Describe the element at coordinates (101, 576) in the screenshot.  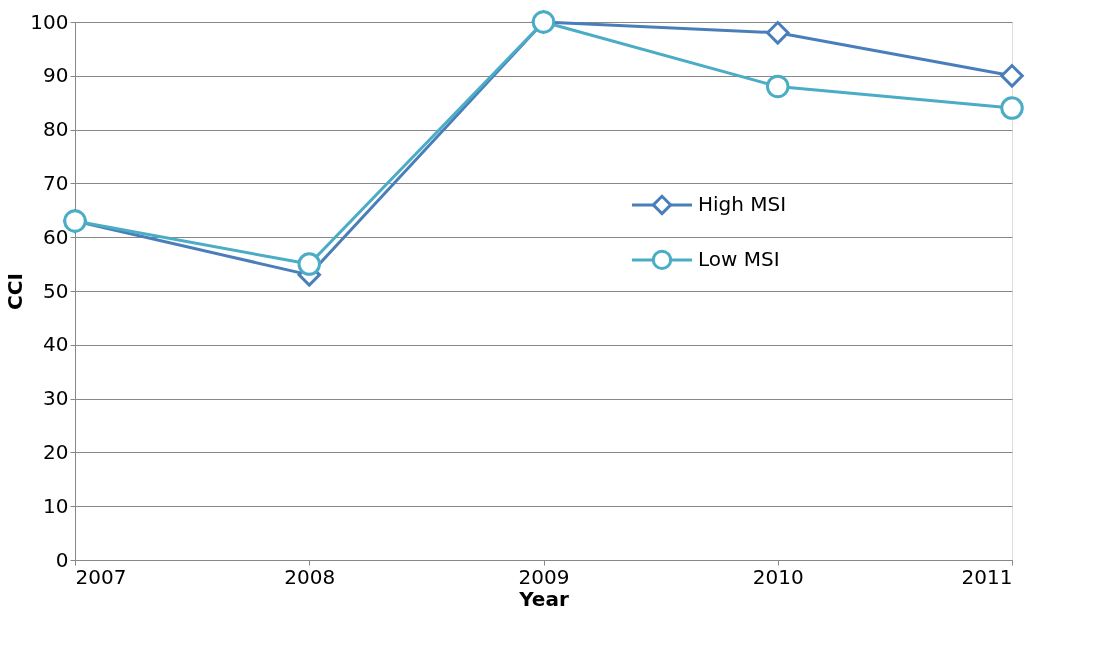
I see `x-tick-label: 2007` at that location.